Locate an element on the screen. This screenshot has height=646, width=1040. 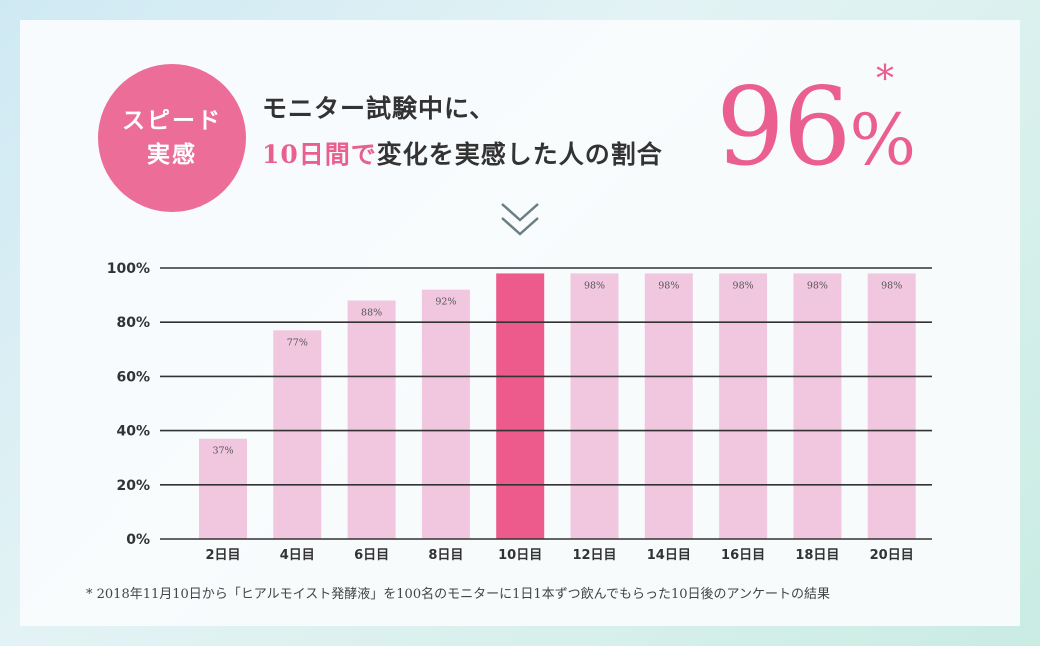
x-tick-label: 2日目 is located at coordinates (222, 555).